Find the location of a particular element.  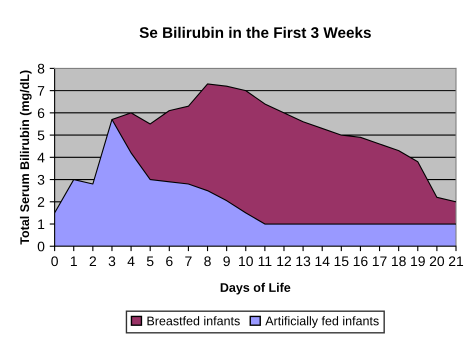

y-tick-label: 0 is located at coordinates (41, 247).